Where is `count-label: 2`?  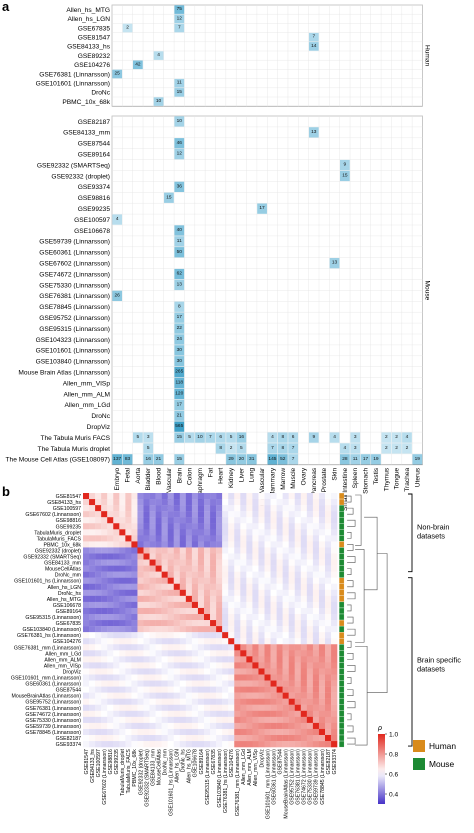
count-label: 2 is located at coordinates (386, 448).